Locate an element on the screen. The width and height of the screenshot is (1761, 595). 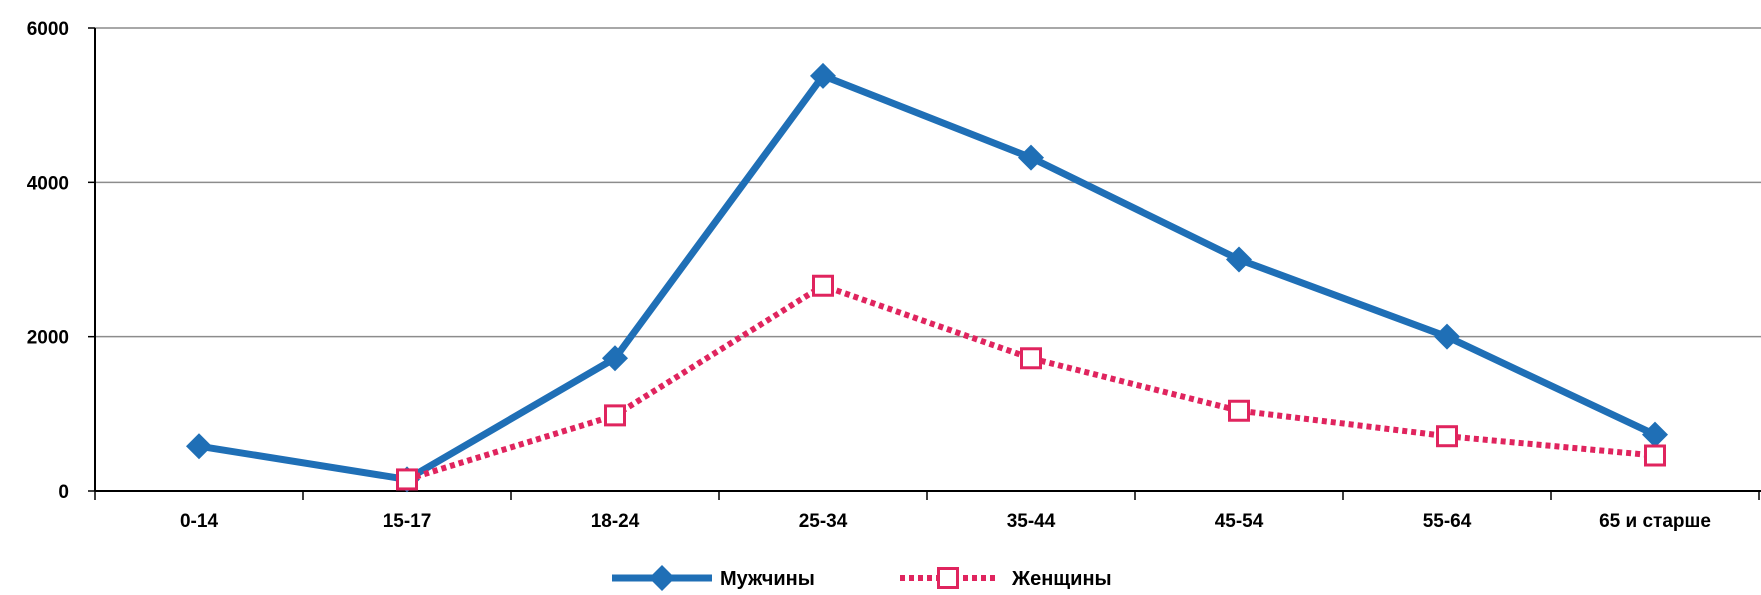
legend-item-1: Женщины is located at coordinates (1006, 578).